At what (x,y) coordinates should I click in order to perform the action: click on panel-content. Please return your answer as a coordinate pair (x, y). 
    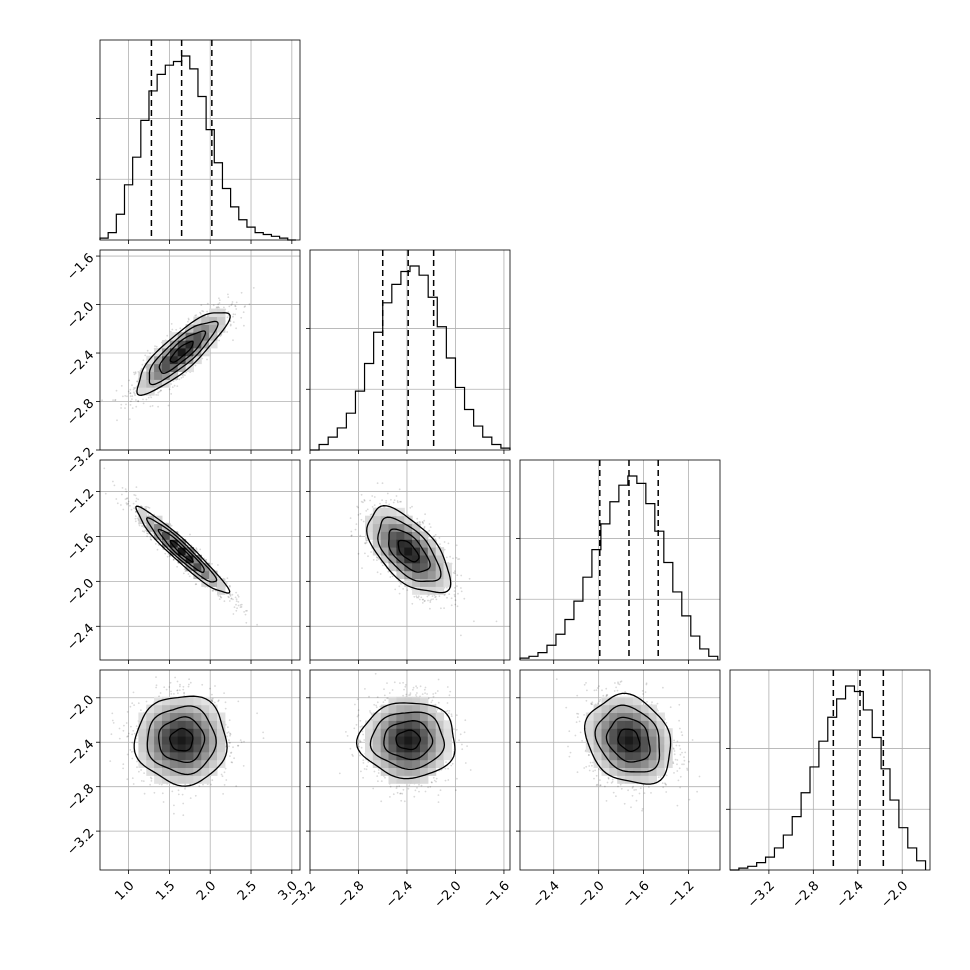
    Looking at the image, I should click on (178, 354).